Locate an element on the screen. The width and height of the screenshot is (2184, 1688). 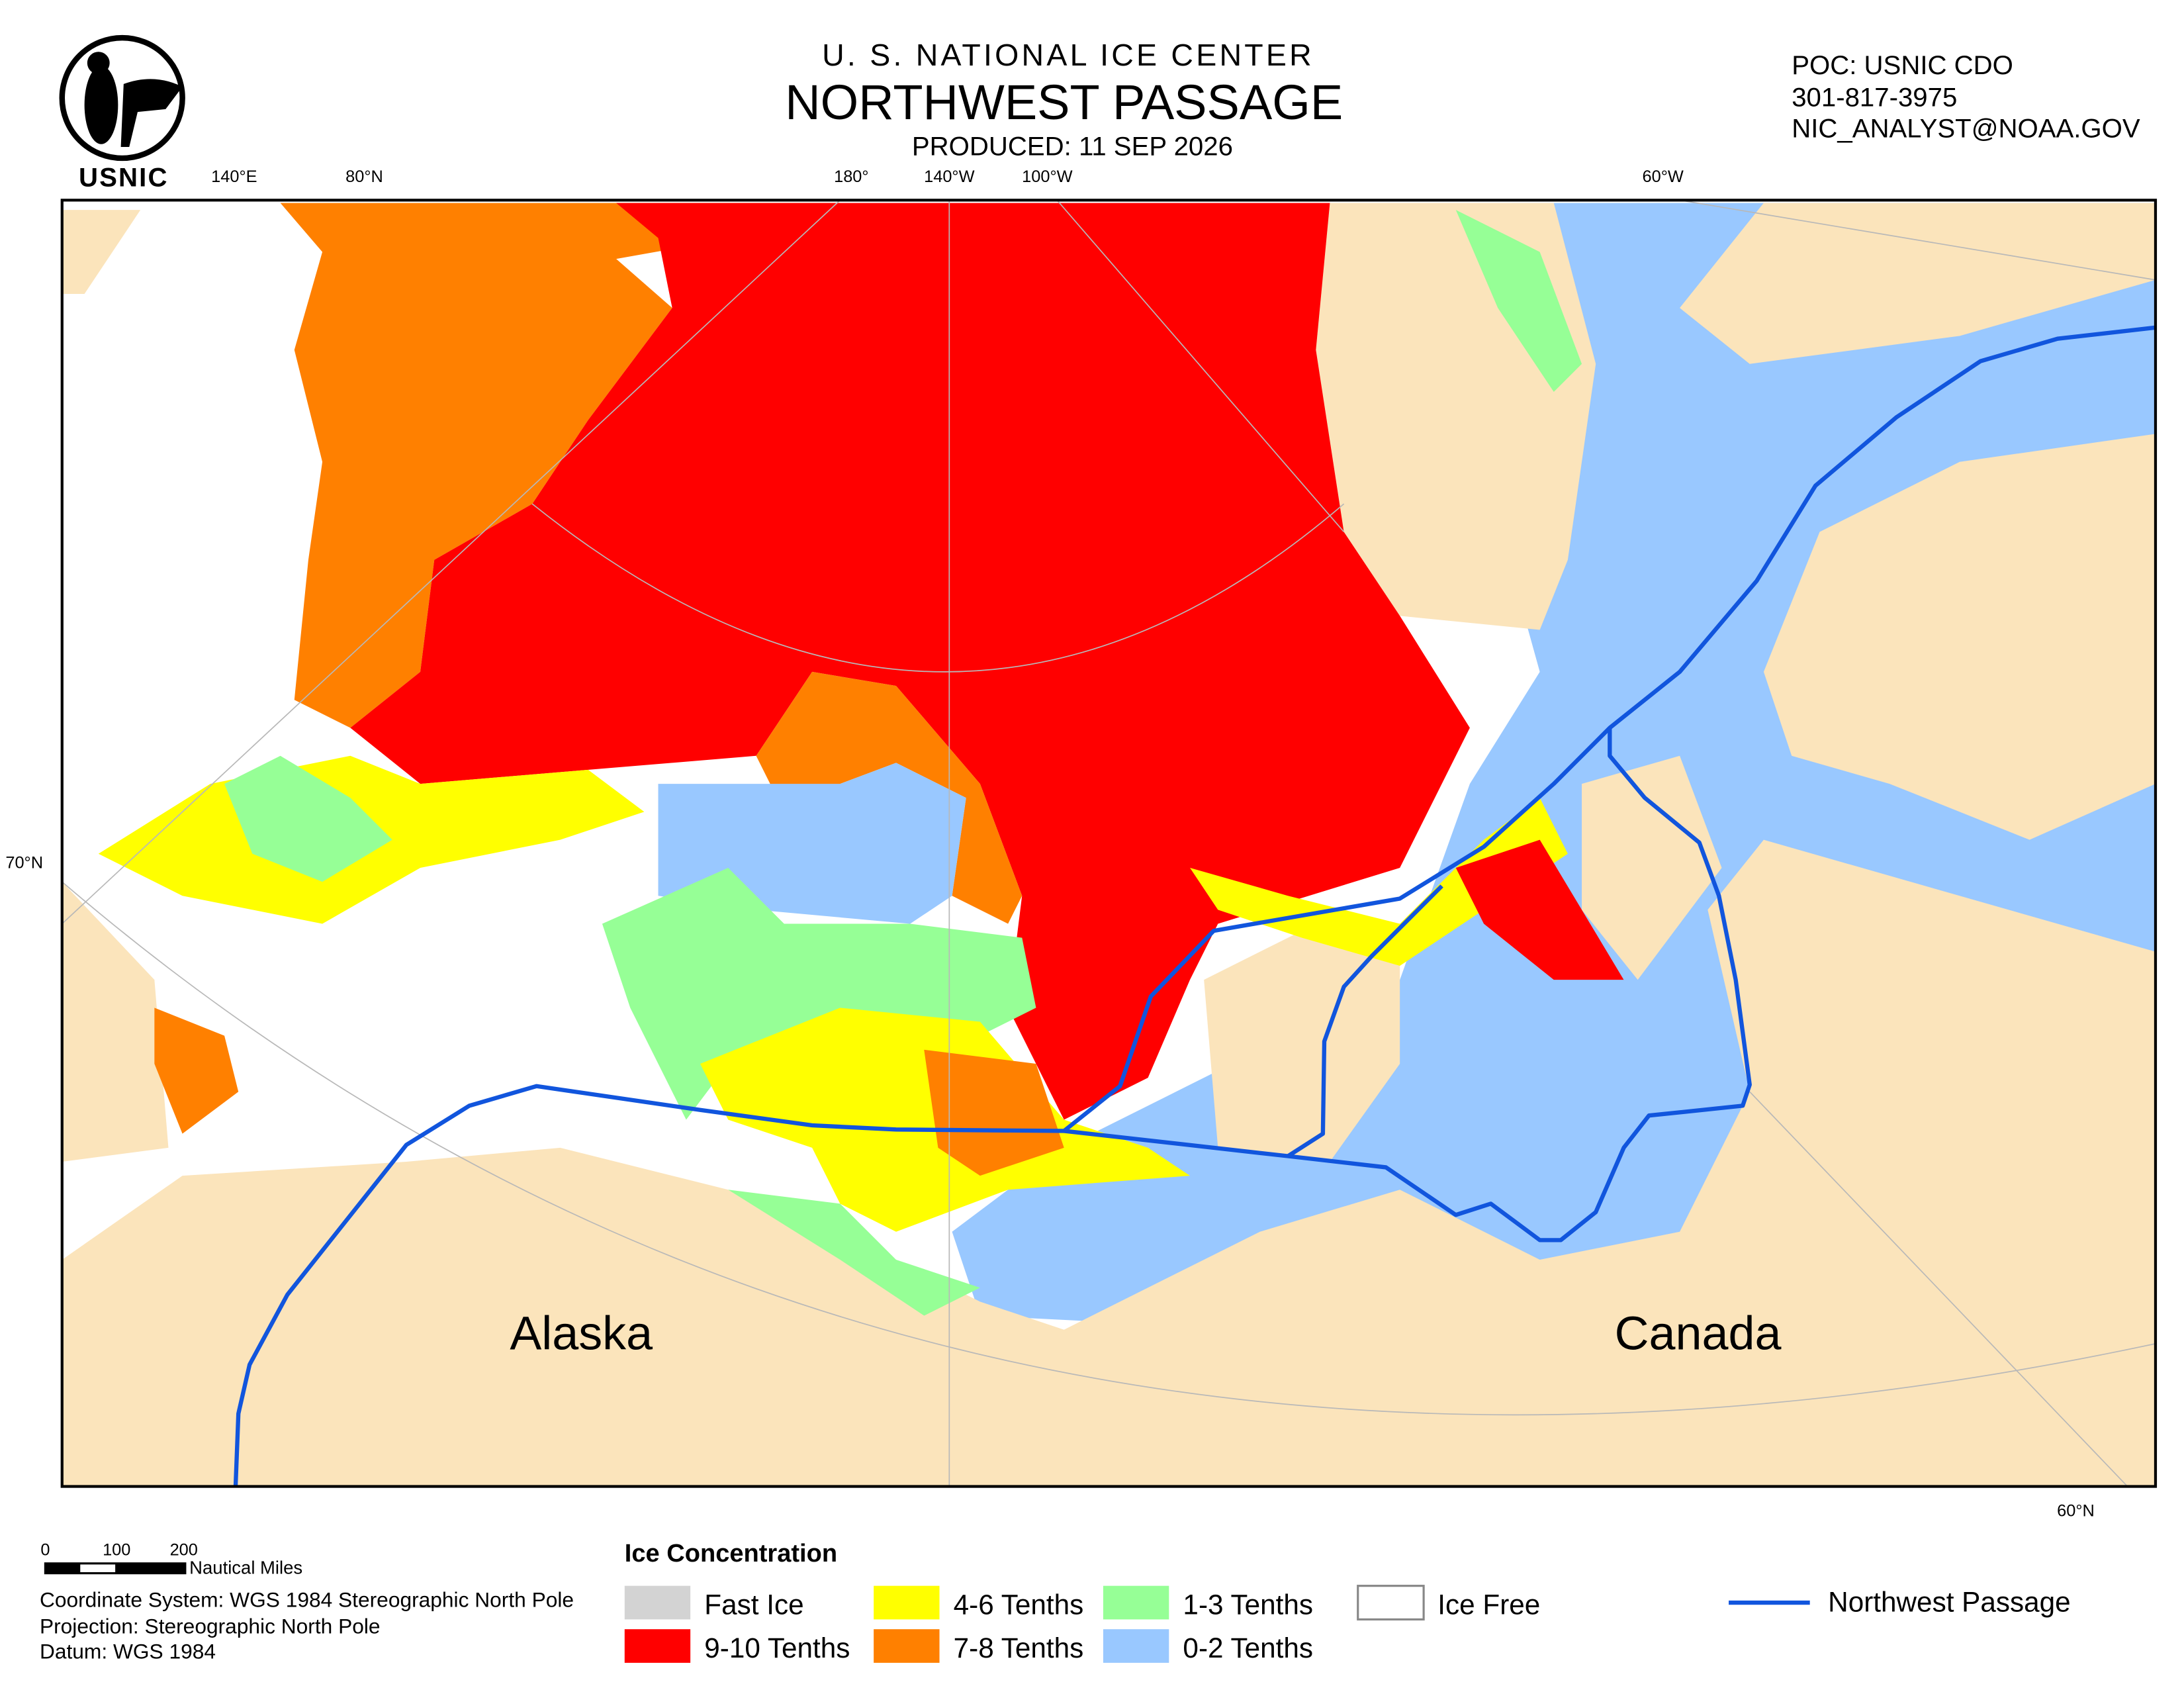
scale-tick: 0 is located at coordinates (45, 1549).